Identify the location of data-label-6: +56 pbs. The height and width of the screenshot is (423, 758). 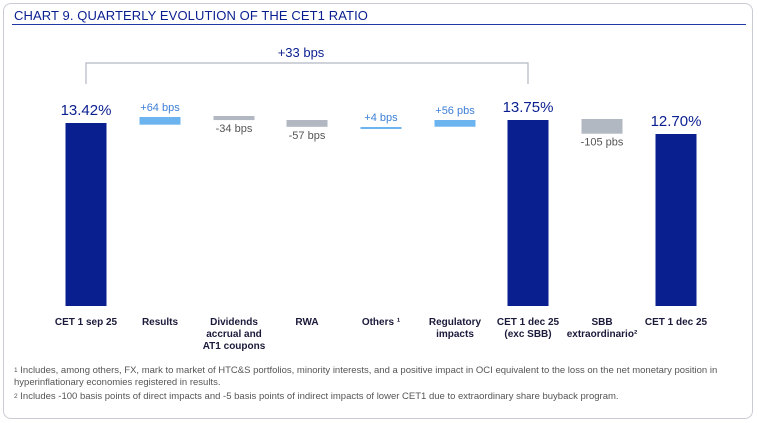
(455, 111).